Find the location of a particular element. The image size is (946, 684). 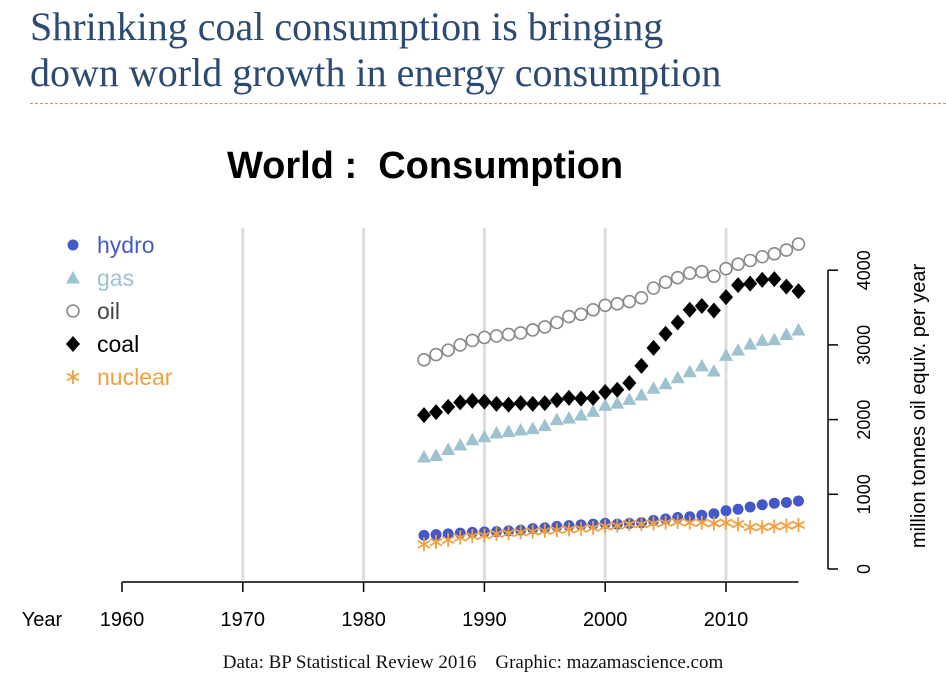

x-axis: 1960 1970 1980 1990 2000 2010 is located at coordinates (449, 606).